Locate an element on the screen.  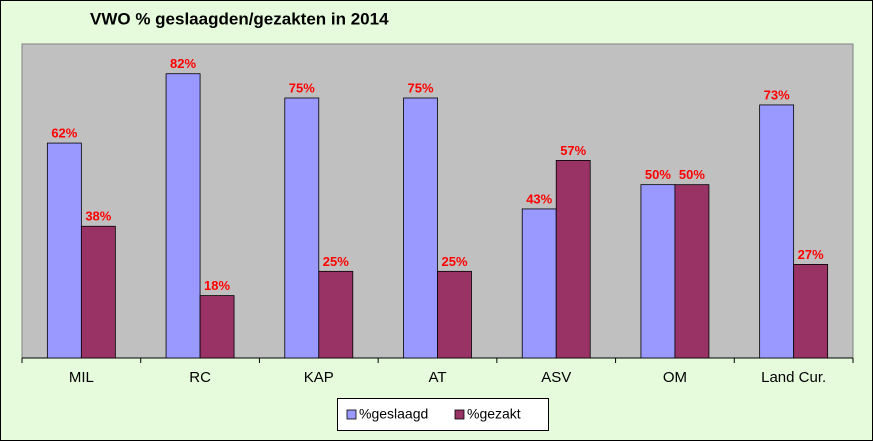
x-tick-label: Land Cur. is located at coordinates (793, 377).